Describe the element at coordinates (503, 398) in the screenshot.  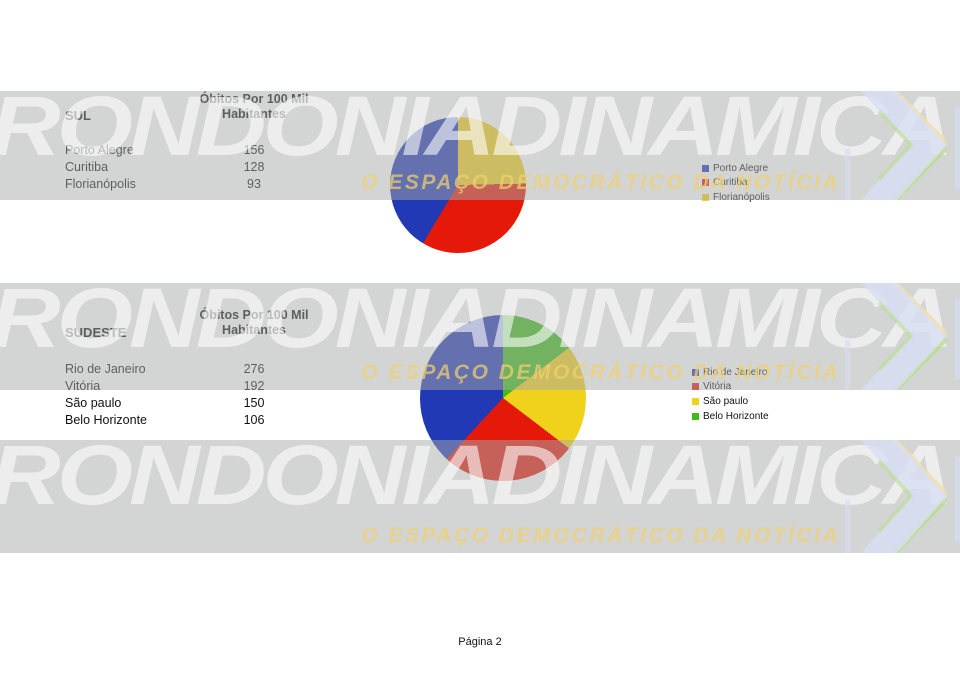
I see `pie-chart-sudeste` at that location.